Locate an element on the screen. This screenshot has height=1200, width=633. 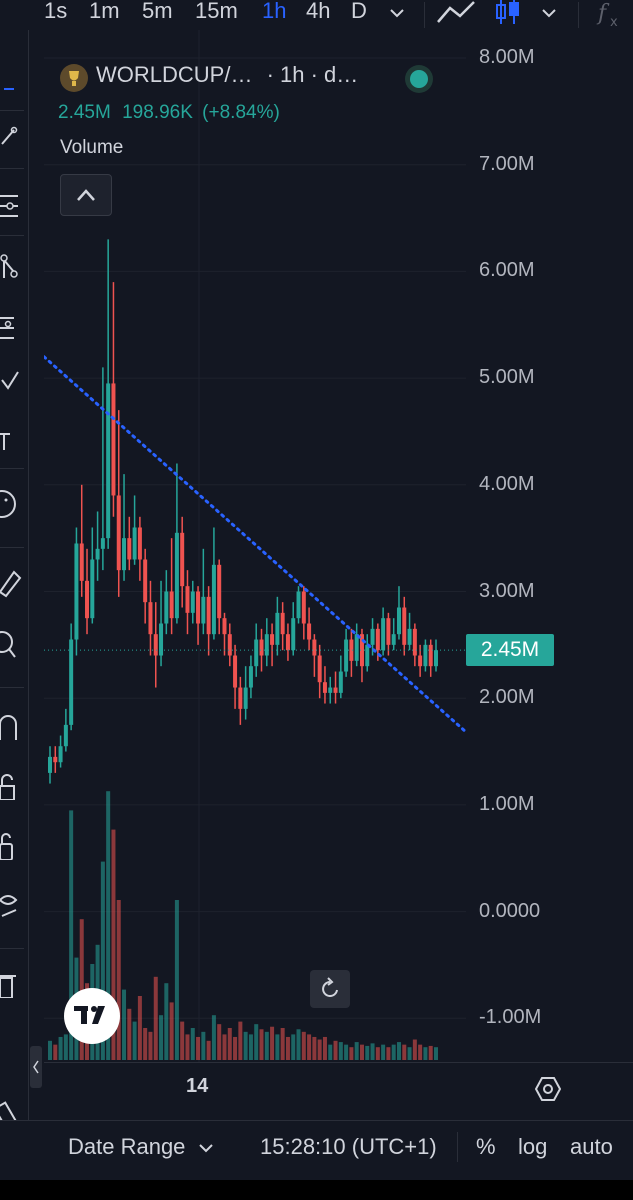
log-scale-toggle: log is located at coordinates (533, 1146).